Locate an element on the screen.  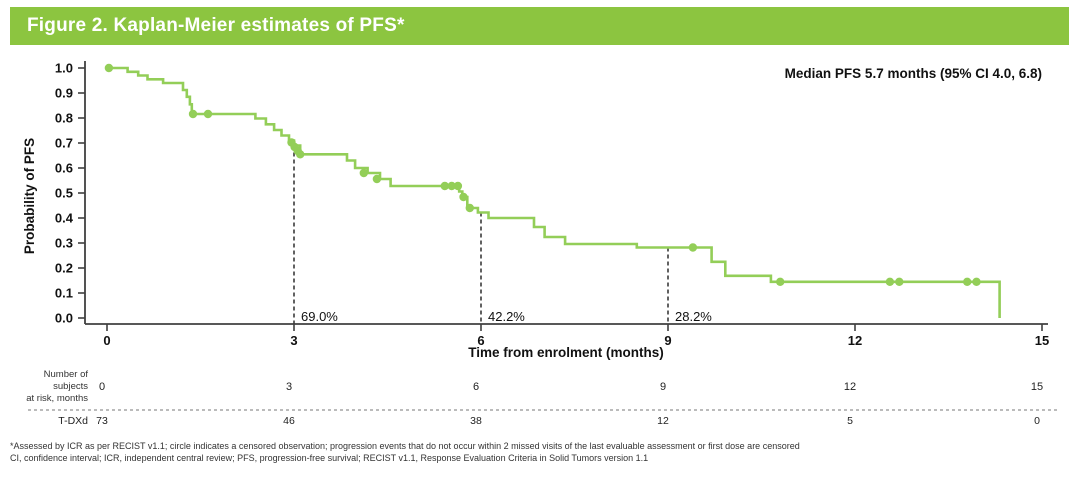
x-tick-label: 6 is located at coordinates (480, 340).